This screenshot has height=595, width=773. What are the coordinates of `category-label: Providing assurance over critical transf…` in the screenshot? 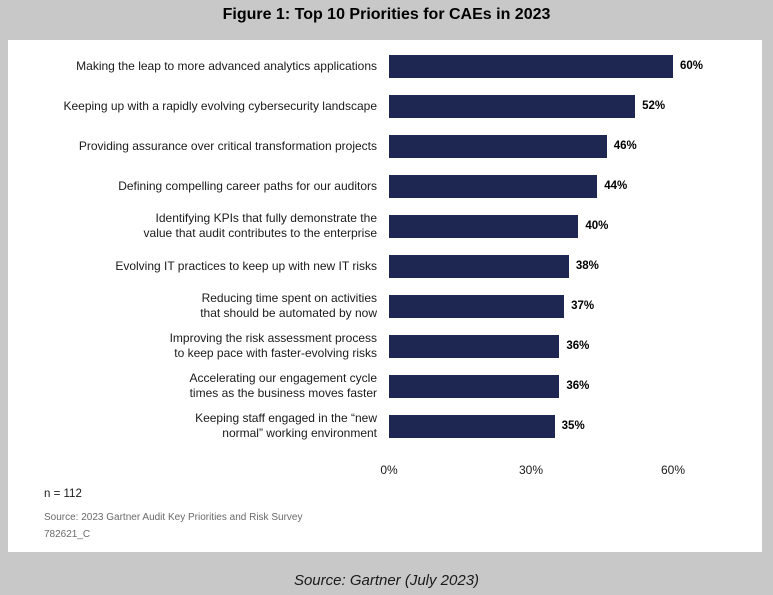 It's located at (228, 146).